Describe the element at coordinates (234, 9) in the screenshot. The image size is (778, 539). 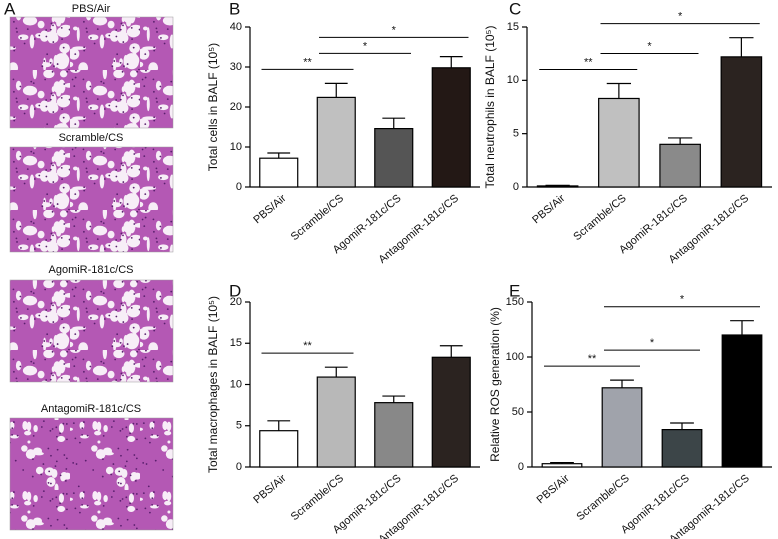
I see `panel-letter: B` at that location.